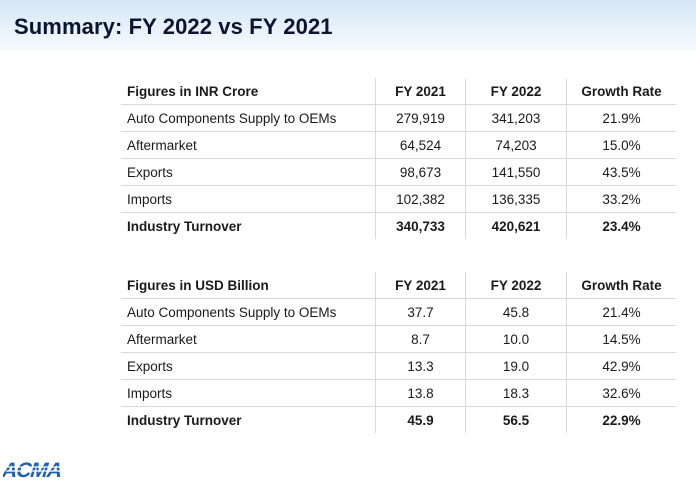  I want to click on acma-logo: ACMA, so click(37, 470).